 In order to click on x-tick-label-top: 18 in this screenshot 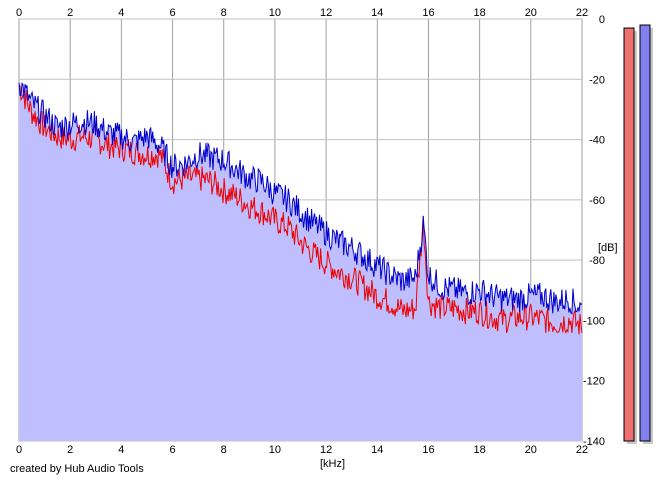, I will do `click(480, 13)`.